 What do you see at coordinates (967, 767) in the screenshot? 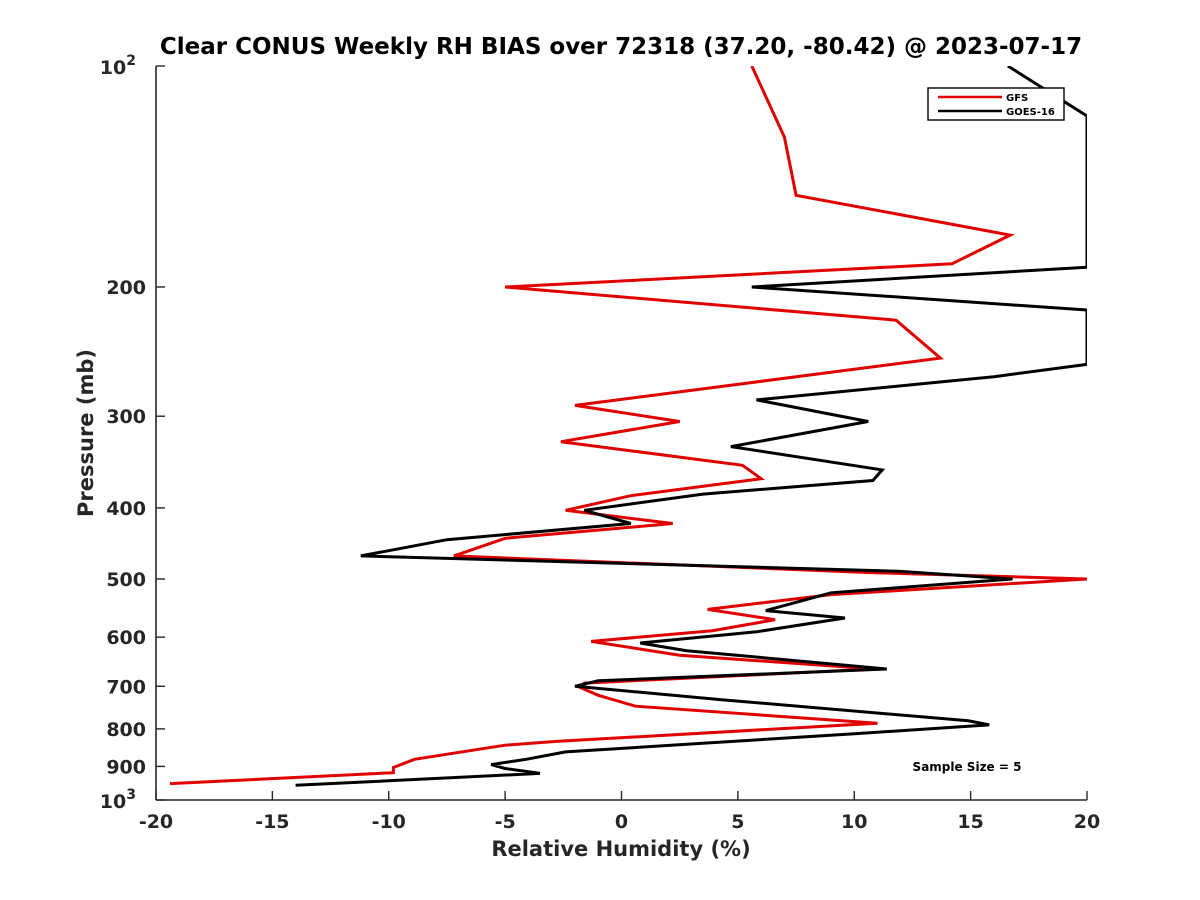
I see `sample-size-annotation: Sample Size = 5` at bounding box center [967, 767].